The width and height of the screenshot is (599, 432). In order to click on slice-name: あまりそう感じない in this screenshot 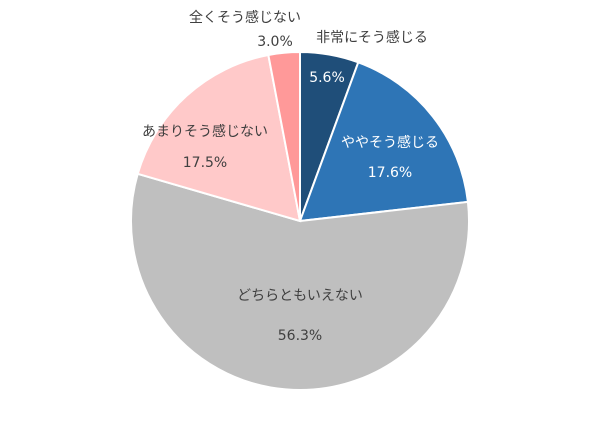, I will do `click(205, 131)`.